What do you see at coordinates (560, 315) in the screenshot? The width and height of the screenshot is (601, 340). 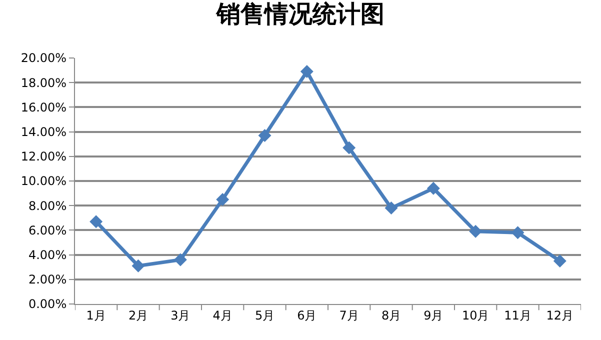 I see `x-tick-label: 12月` at bounding box center [560, 315].